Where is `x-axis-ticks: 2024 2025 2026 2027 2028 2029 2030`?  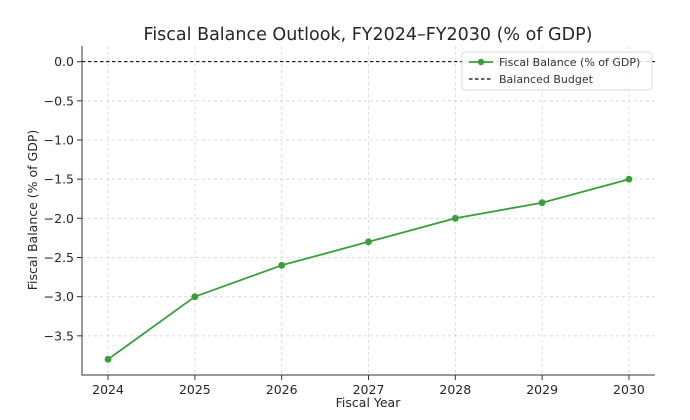
x-axis-ticks: 2024 2025 2026 2027 2028 2029 2030 is located at coordinates (368, 386).